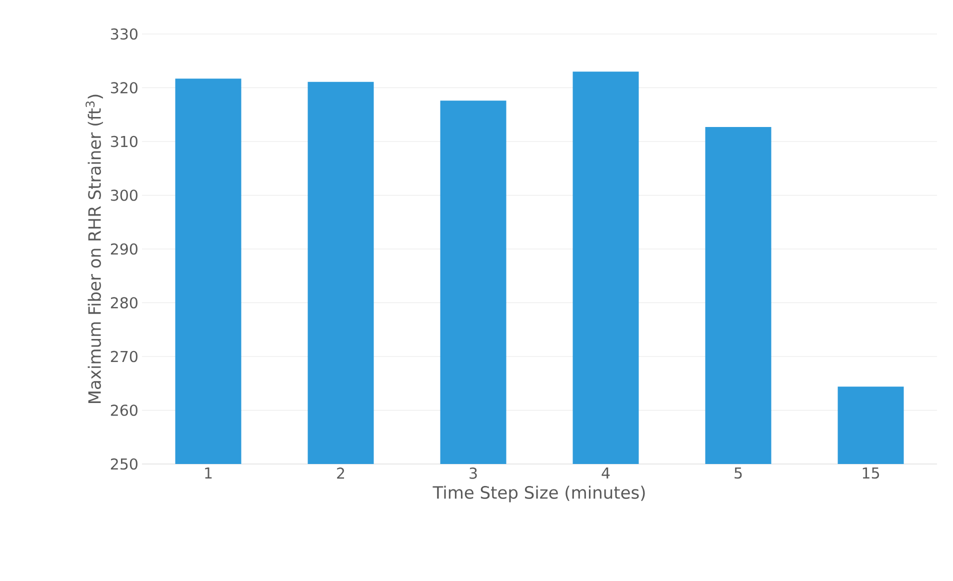 This screenshot has height=581, width=953. I want to click on x-tick-label: 5, so click(738, 473).